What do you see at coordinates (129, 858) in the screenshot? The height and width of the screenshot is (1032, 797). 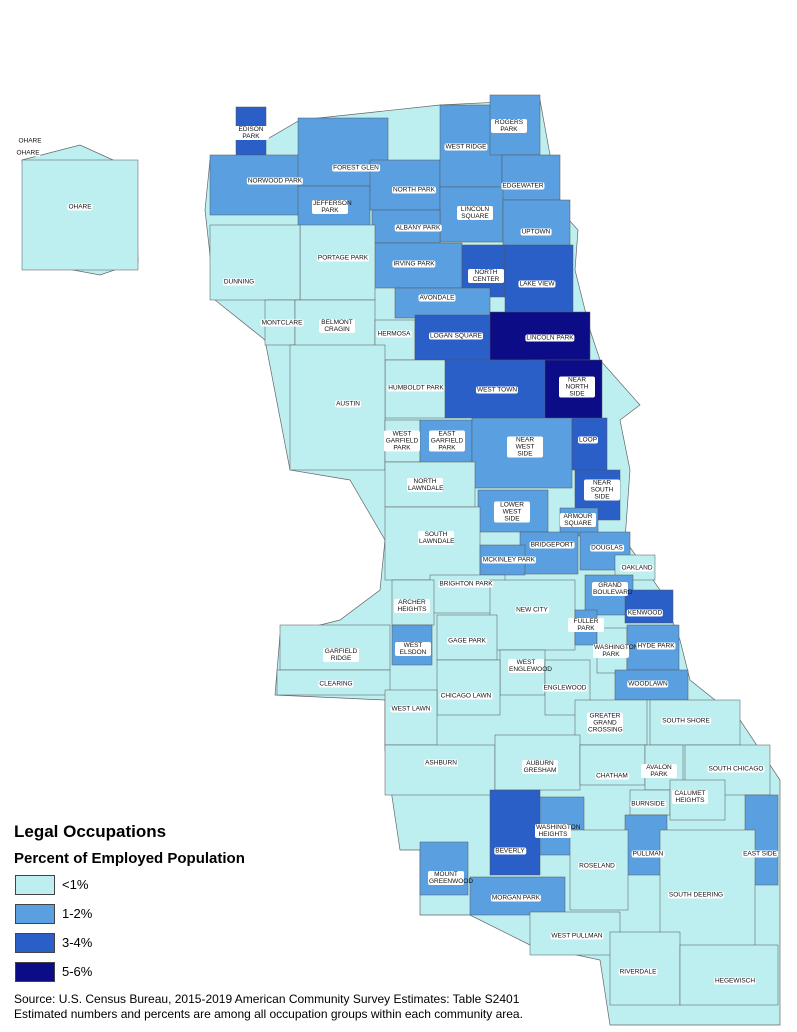 I see `legend-subtitle: Percent of Employed Population` at bounding box center [129, 858].